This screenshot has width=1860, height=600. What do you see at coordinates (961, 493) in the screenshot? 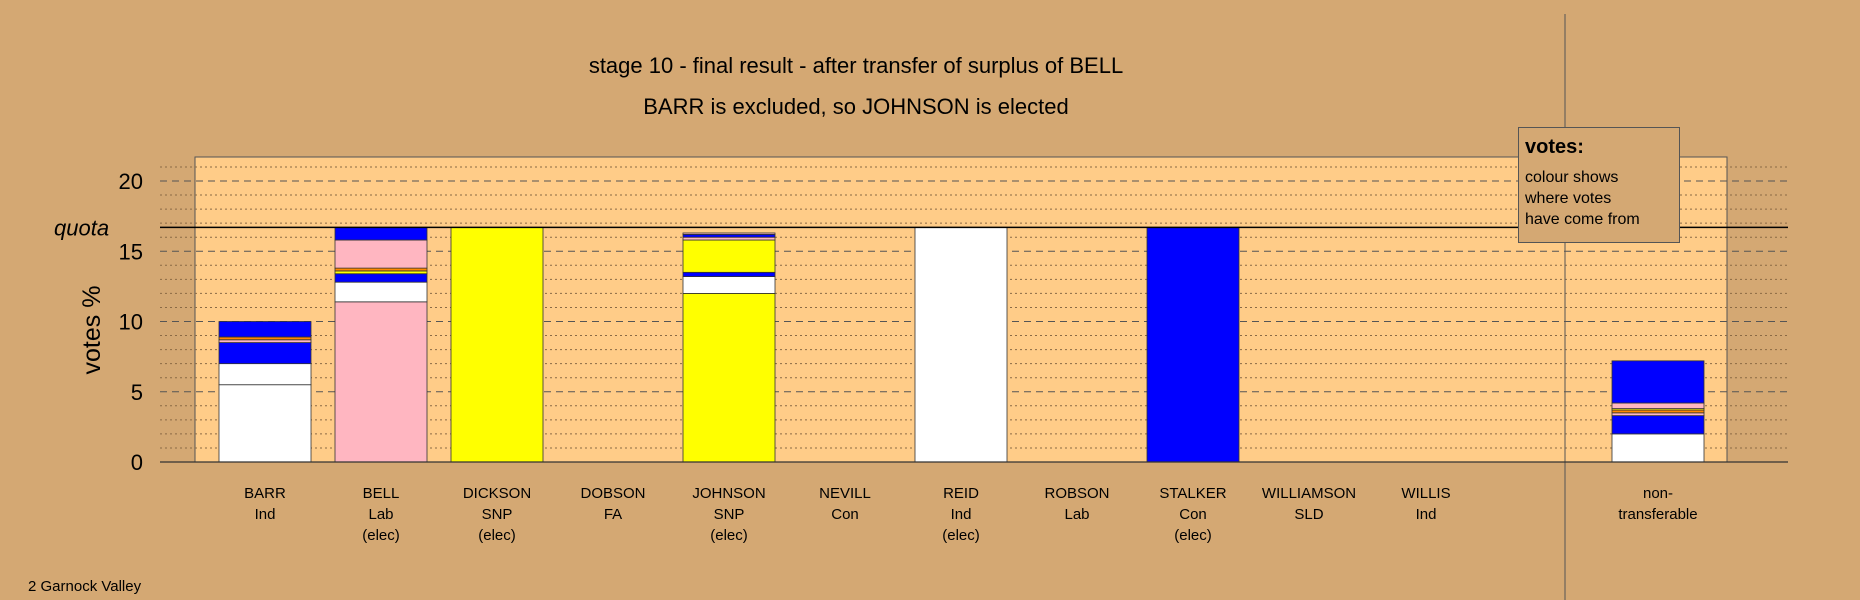
I see `candidate-name-label: REID` at bounding box center [961, 493].